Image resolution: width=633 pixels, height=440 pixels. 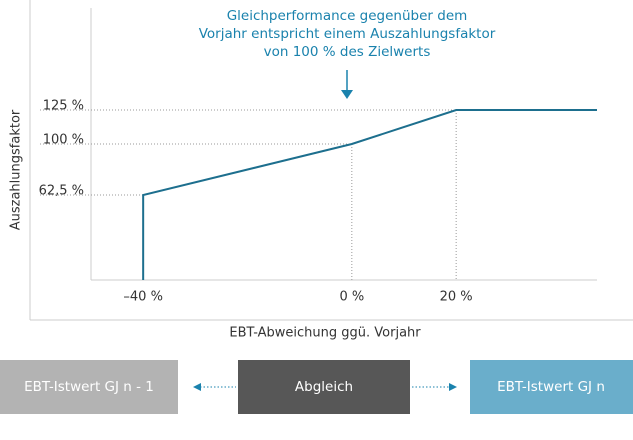 I want to click on flow-box-label: EBT-Istwert GJ n, so click(x=551, y=387).